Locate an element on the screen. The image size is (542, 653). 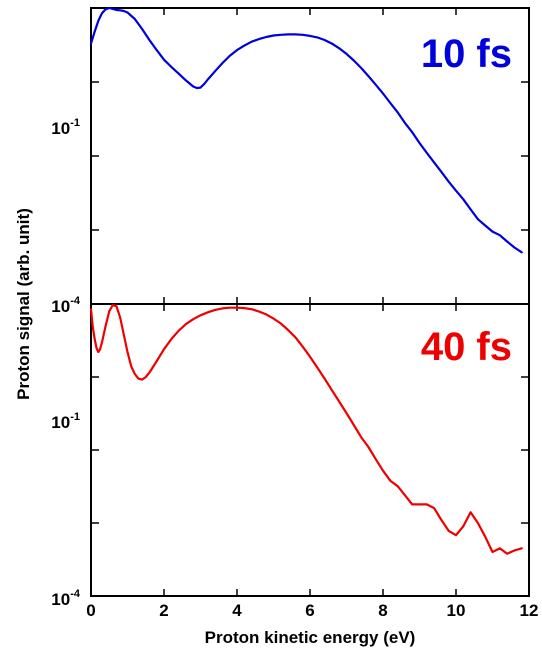
y-tick-label-1e-4-top: 10-4 is located at coordinates (66, 305).